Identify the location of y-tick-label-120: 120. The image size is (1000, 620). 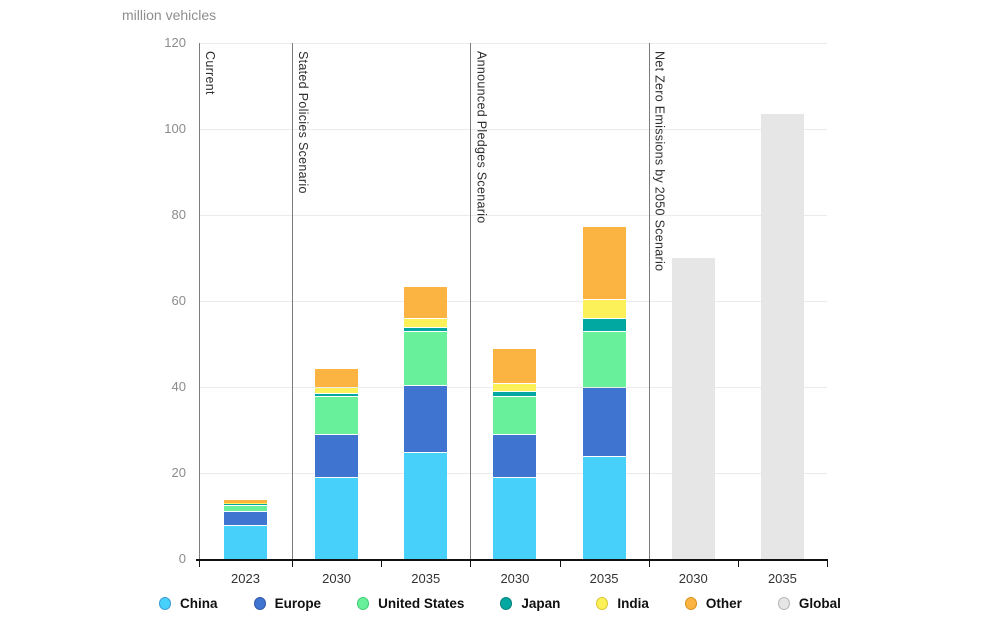
(175, 42).